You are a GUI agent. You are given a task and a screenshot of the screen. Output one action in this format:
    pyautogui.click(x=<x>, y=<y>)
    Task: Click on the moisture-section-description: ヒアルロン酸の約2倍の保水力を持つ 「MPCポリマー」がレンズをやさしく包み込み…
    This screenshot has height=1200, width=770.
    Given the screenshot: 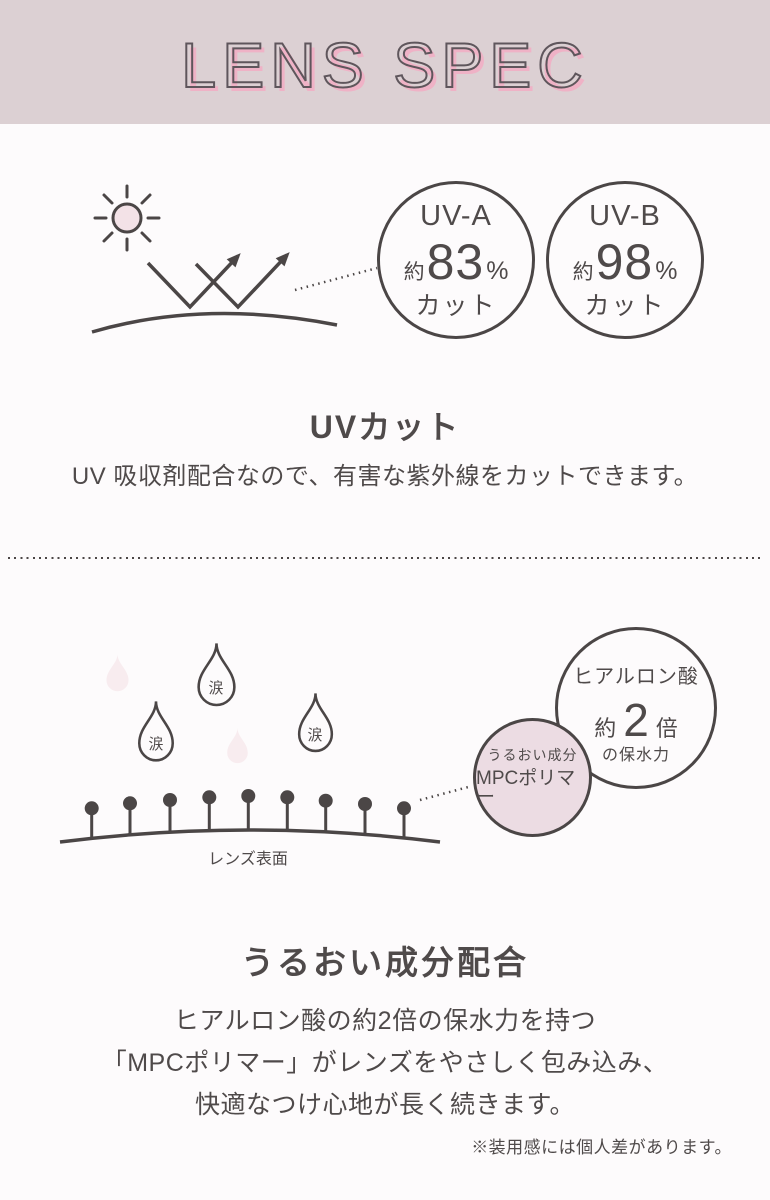 What is the action you would take?
    pyautogui.click(x=385, y=1063)
    